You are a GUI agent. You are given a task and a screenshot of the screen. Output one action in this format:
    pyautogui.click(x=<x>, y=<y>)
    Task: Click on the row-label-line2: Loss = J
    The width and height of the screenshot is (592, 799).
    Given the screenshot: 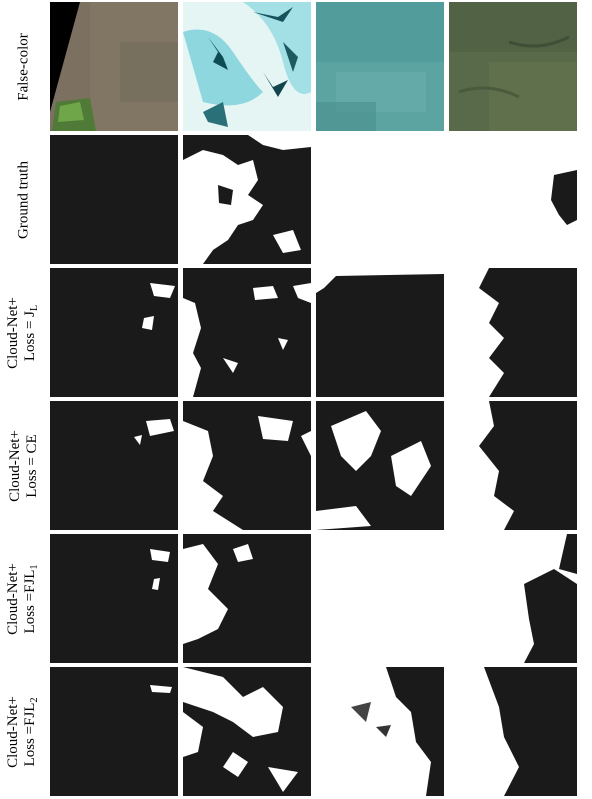 What is the action you would take?
    pyautogui.click(x=30, y=335)
    